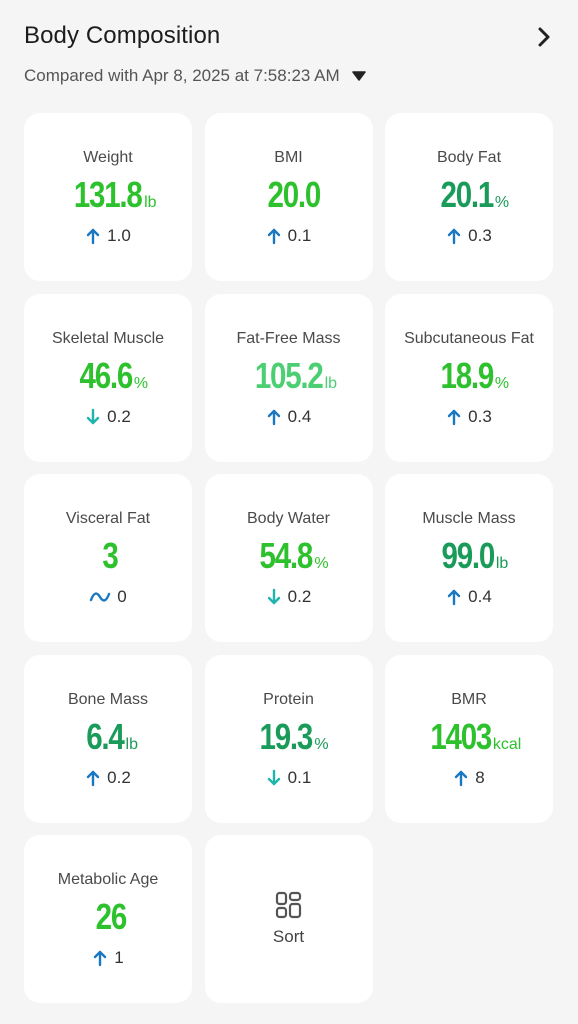 Image resolution: width=578 pixels, height=1024 pixels. I want to click on metric-label: Skeletal Muscle, so click(108, 338).